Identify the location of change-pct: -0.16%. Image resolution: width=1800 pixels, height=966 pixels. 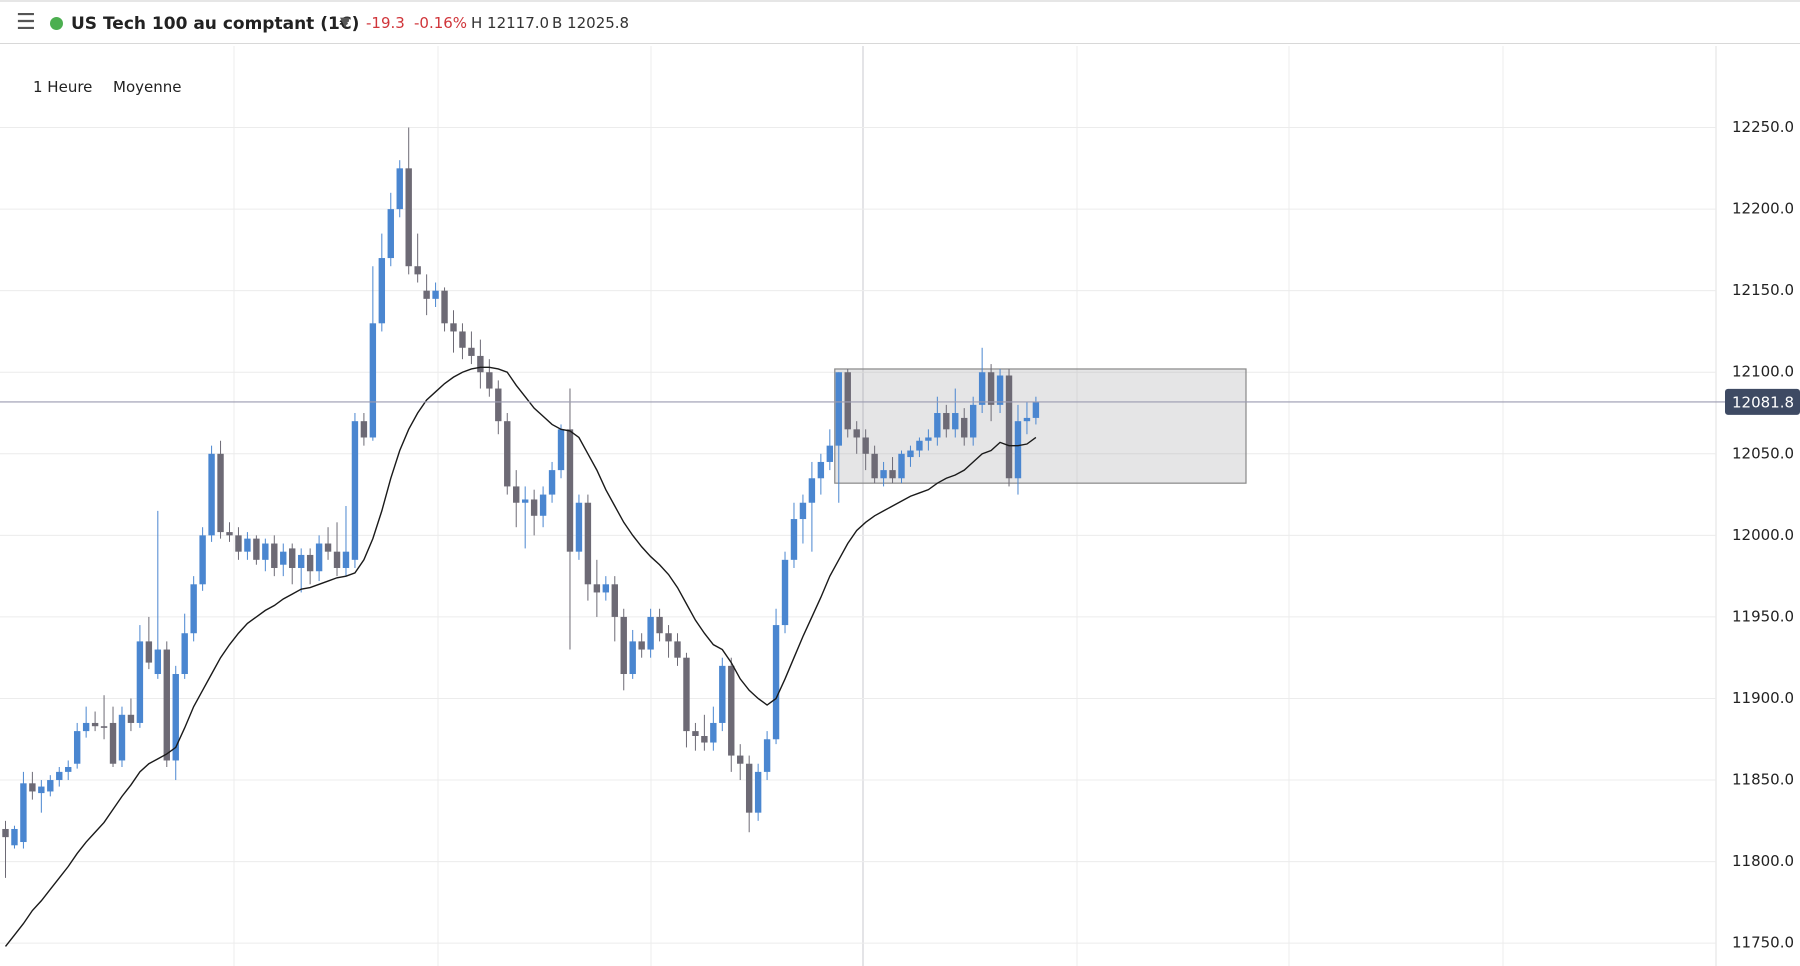
(441, 23).